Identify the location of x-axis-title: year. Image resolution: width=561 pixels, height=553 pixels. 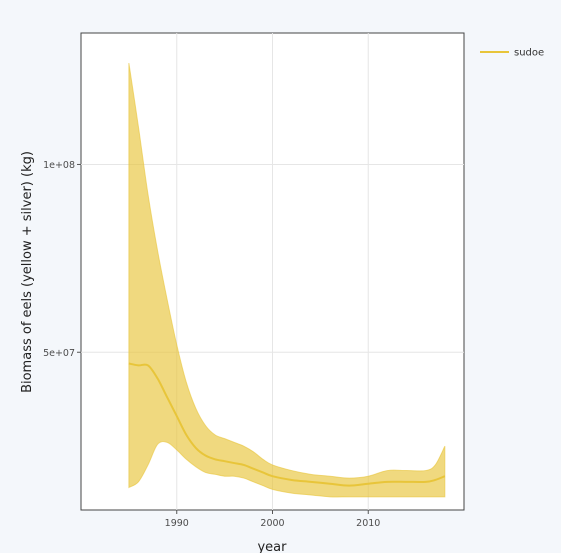
(272, 546).